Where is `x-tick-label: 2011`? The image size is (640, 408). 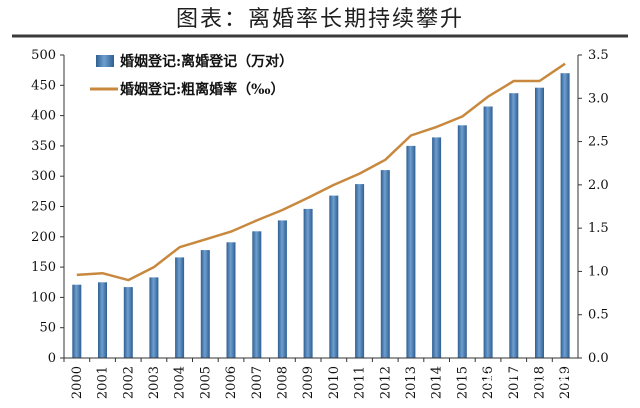
x-tick-label: 2011 is located at coordinates (360, 382).